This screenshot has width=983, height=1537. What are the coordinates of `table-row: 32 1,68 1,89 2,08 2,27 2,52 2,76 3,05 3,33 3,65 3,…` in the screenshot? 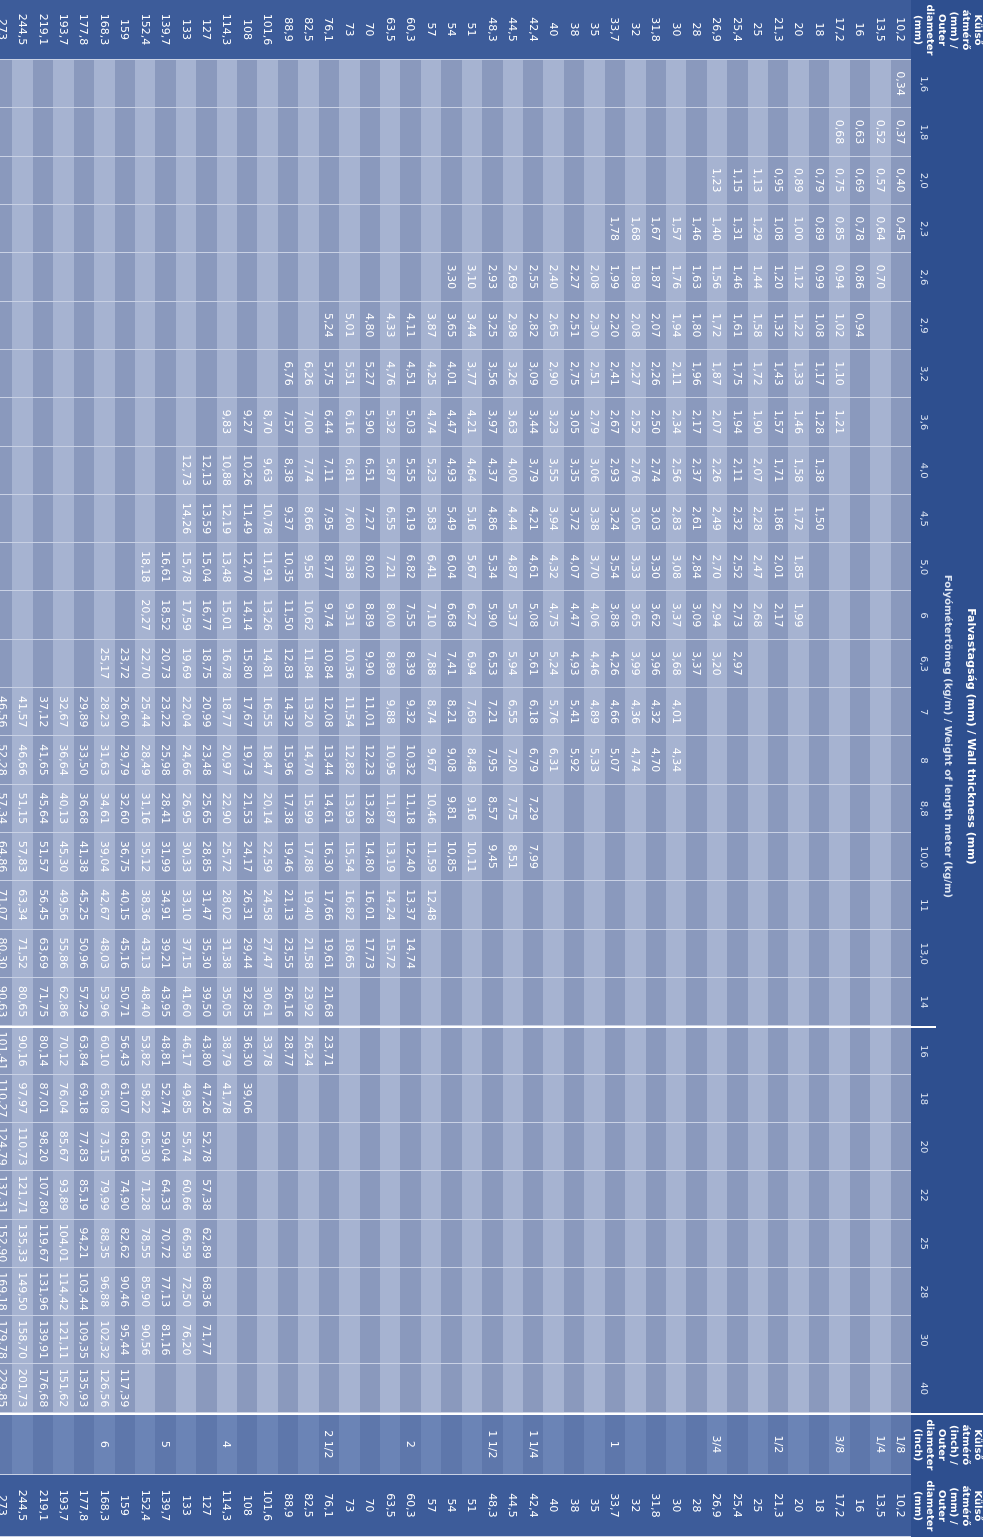 It's located at (635, 768).